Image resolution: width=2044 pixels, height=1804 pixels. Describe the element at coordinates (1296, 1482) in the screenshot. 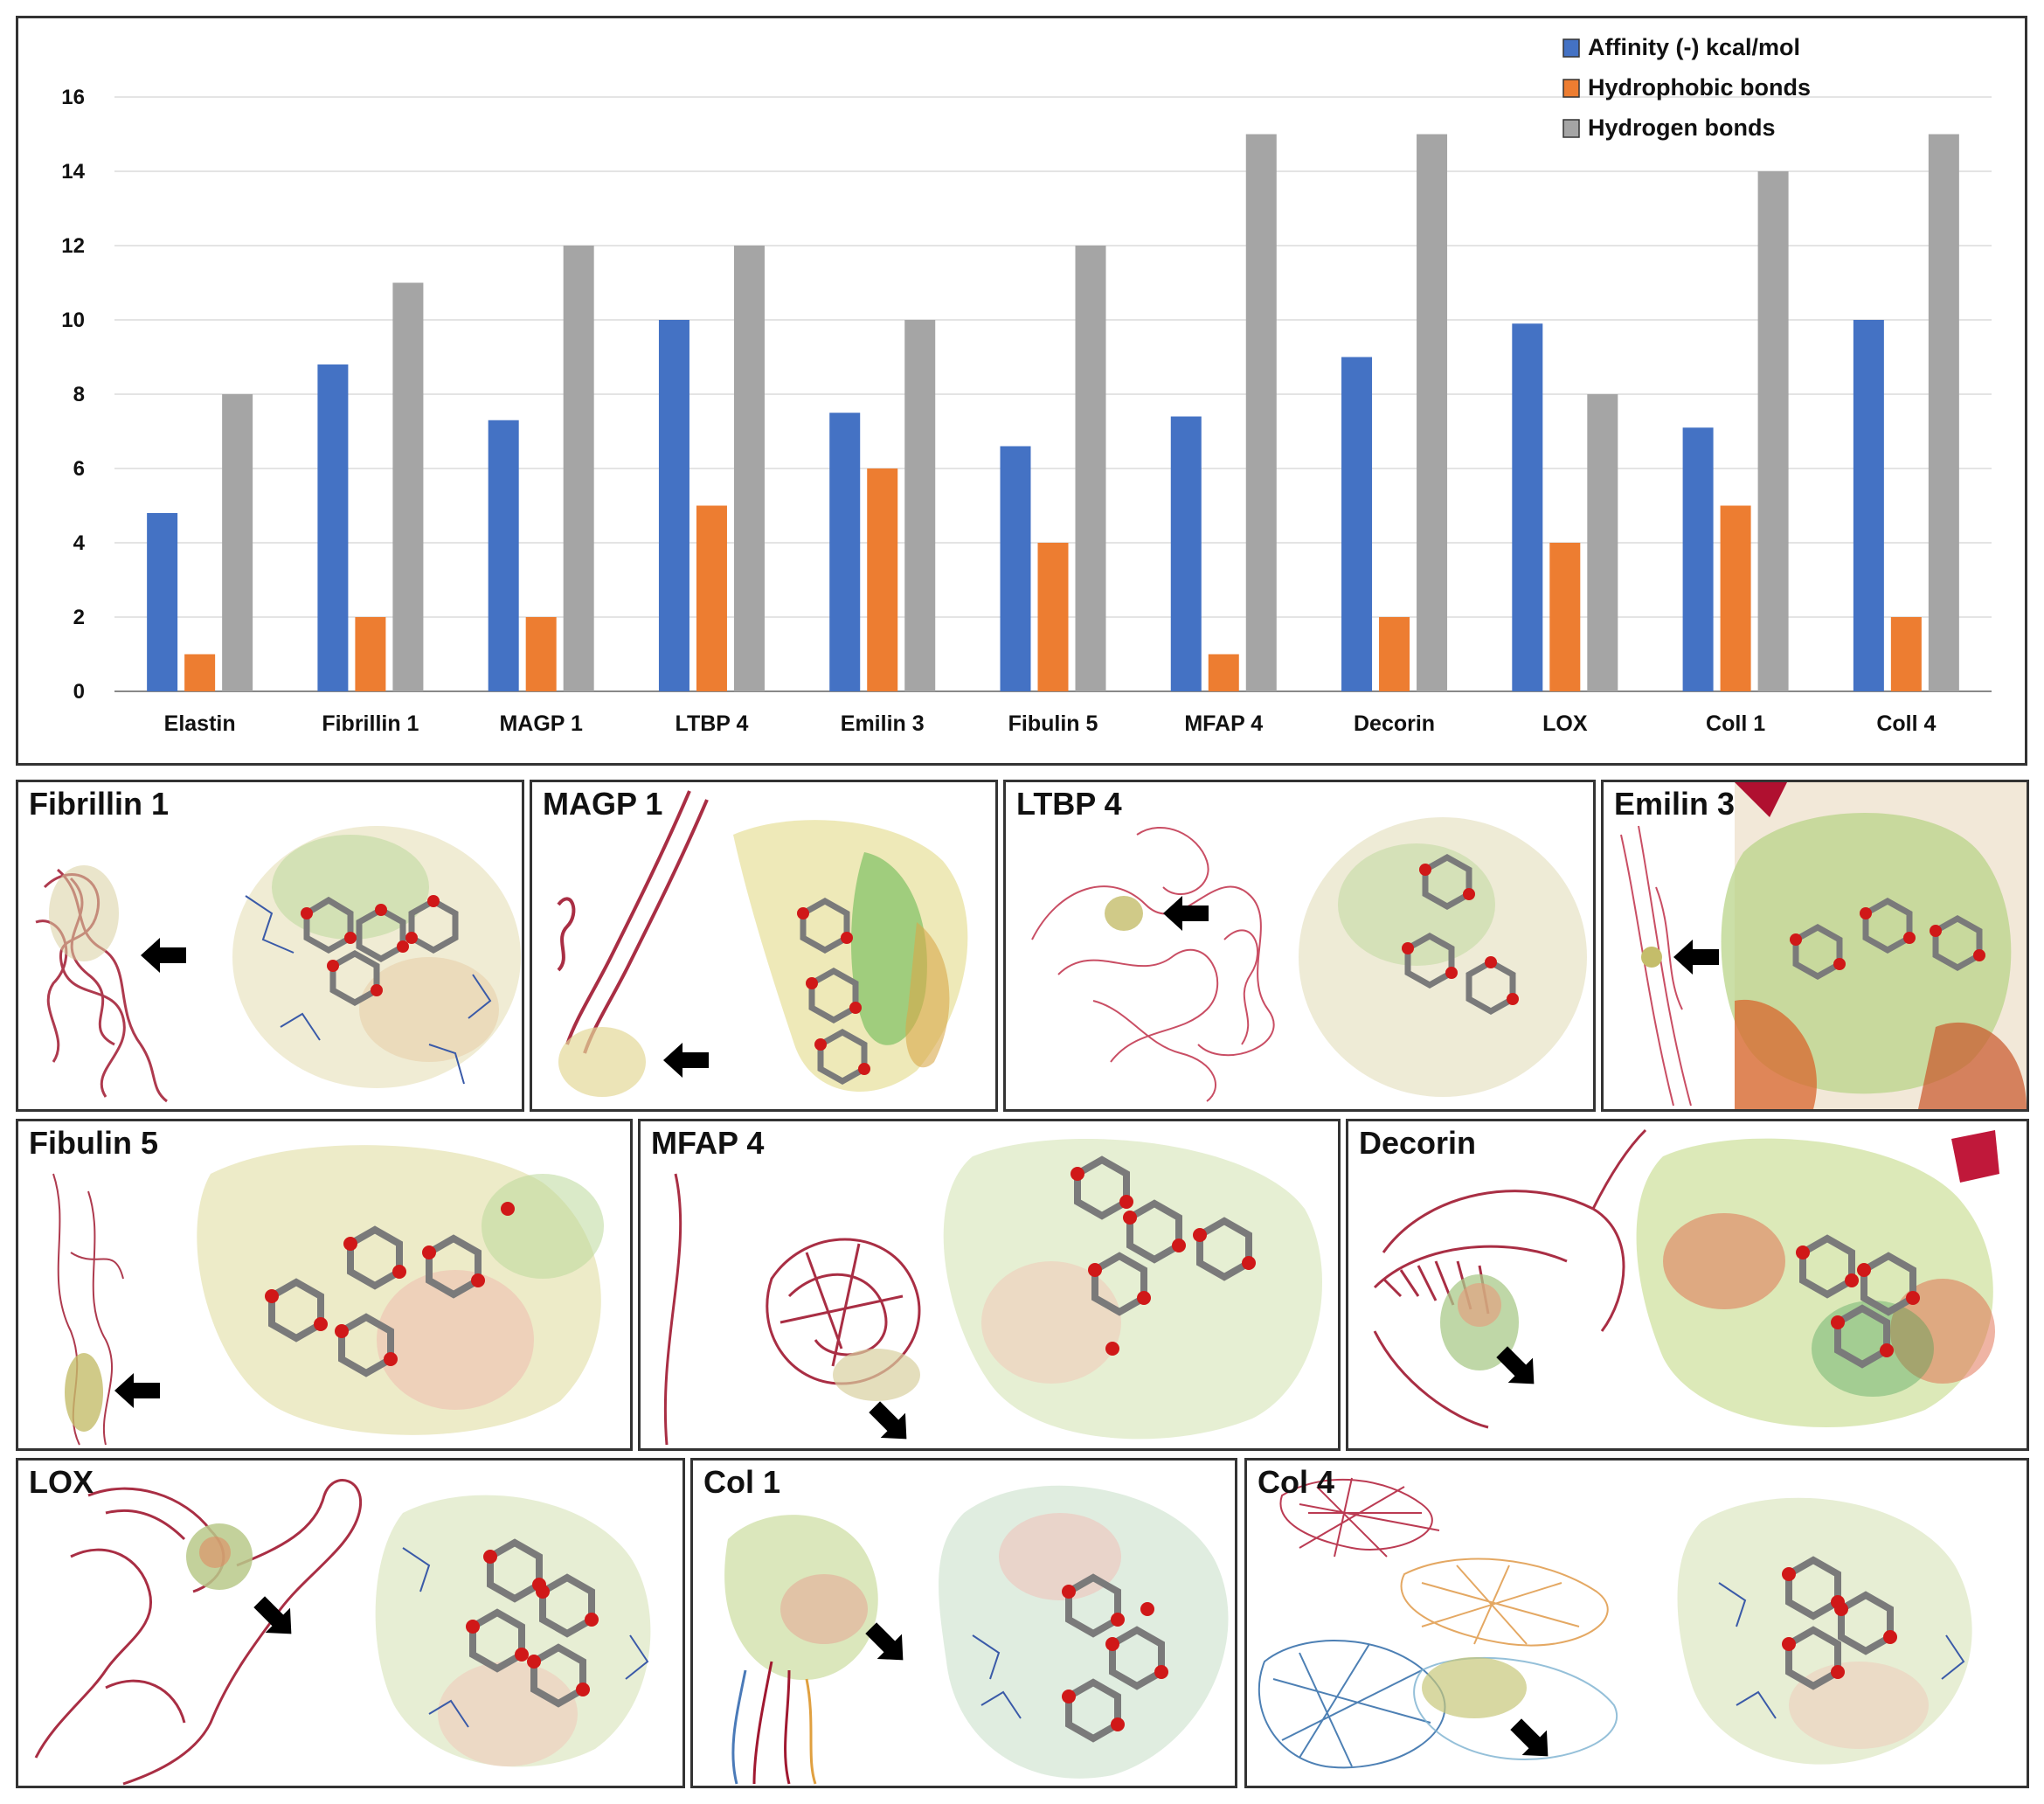

I see `panel-label: Col 4` at that location.